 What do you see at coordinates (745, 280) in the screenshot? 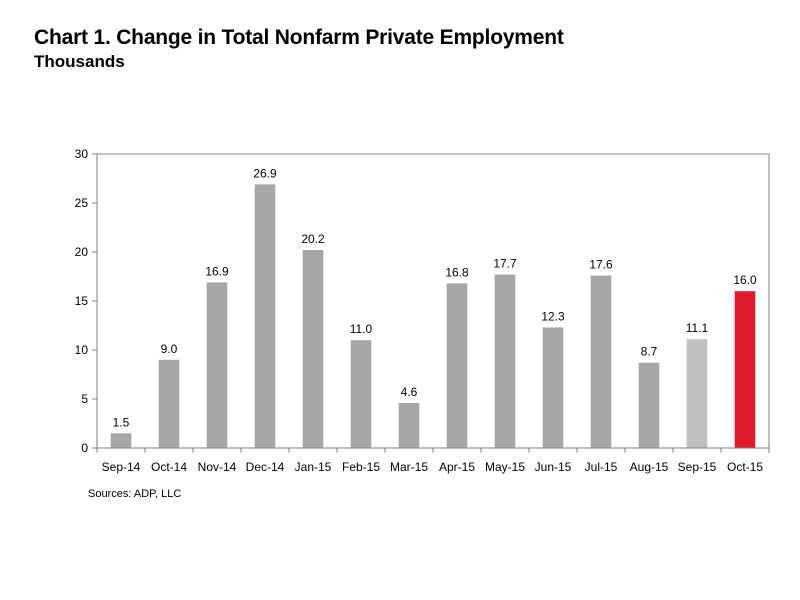
I see `bar-value-label: 16.0` at bounding box center [745, 280].